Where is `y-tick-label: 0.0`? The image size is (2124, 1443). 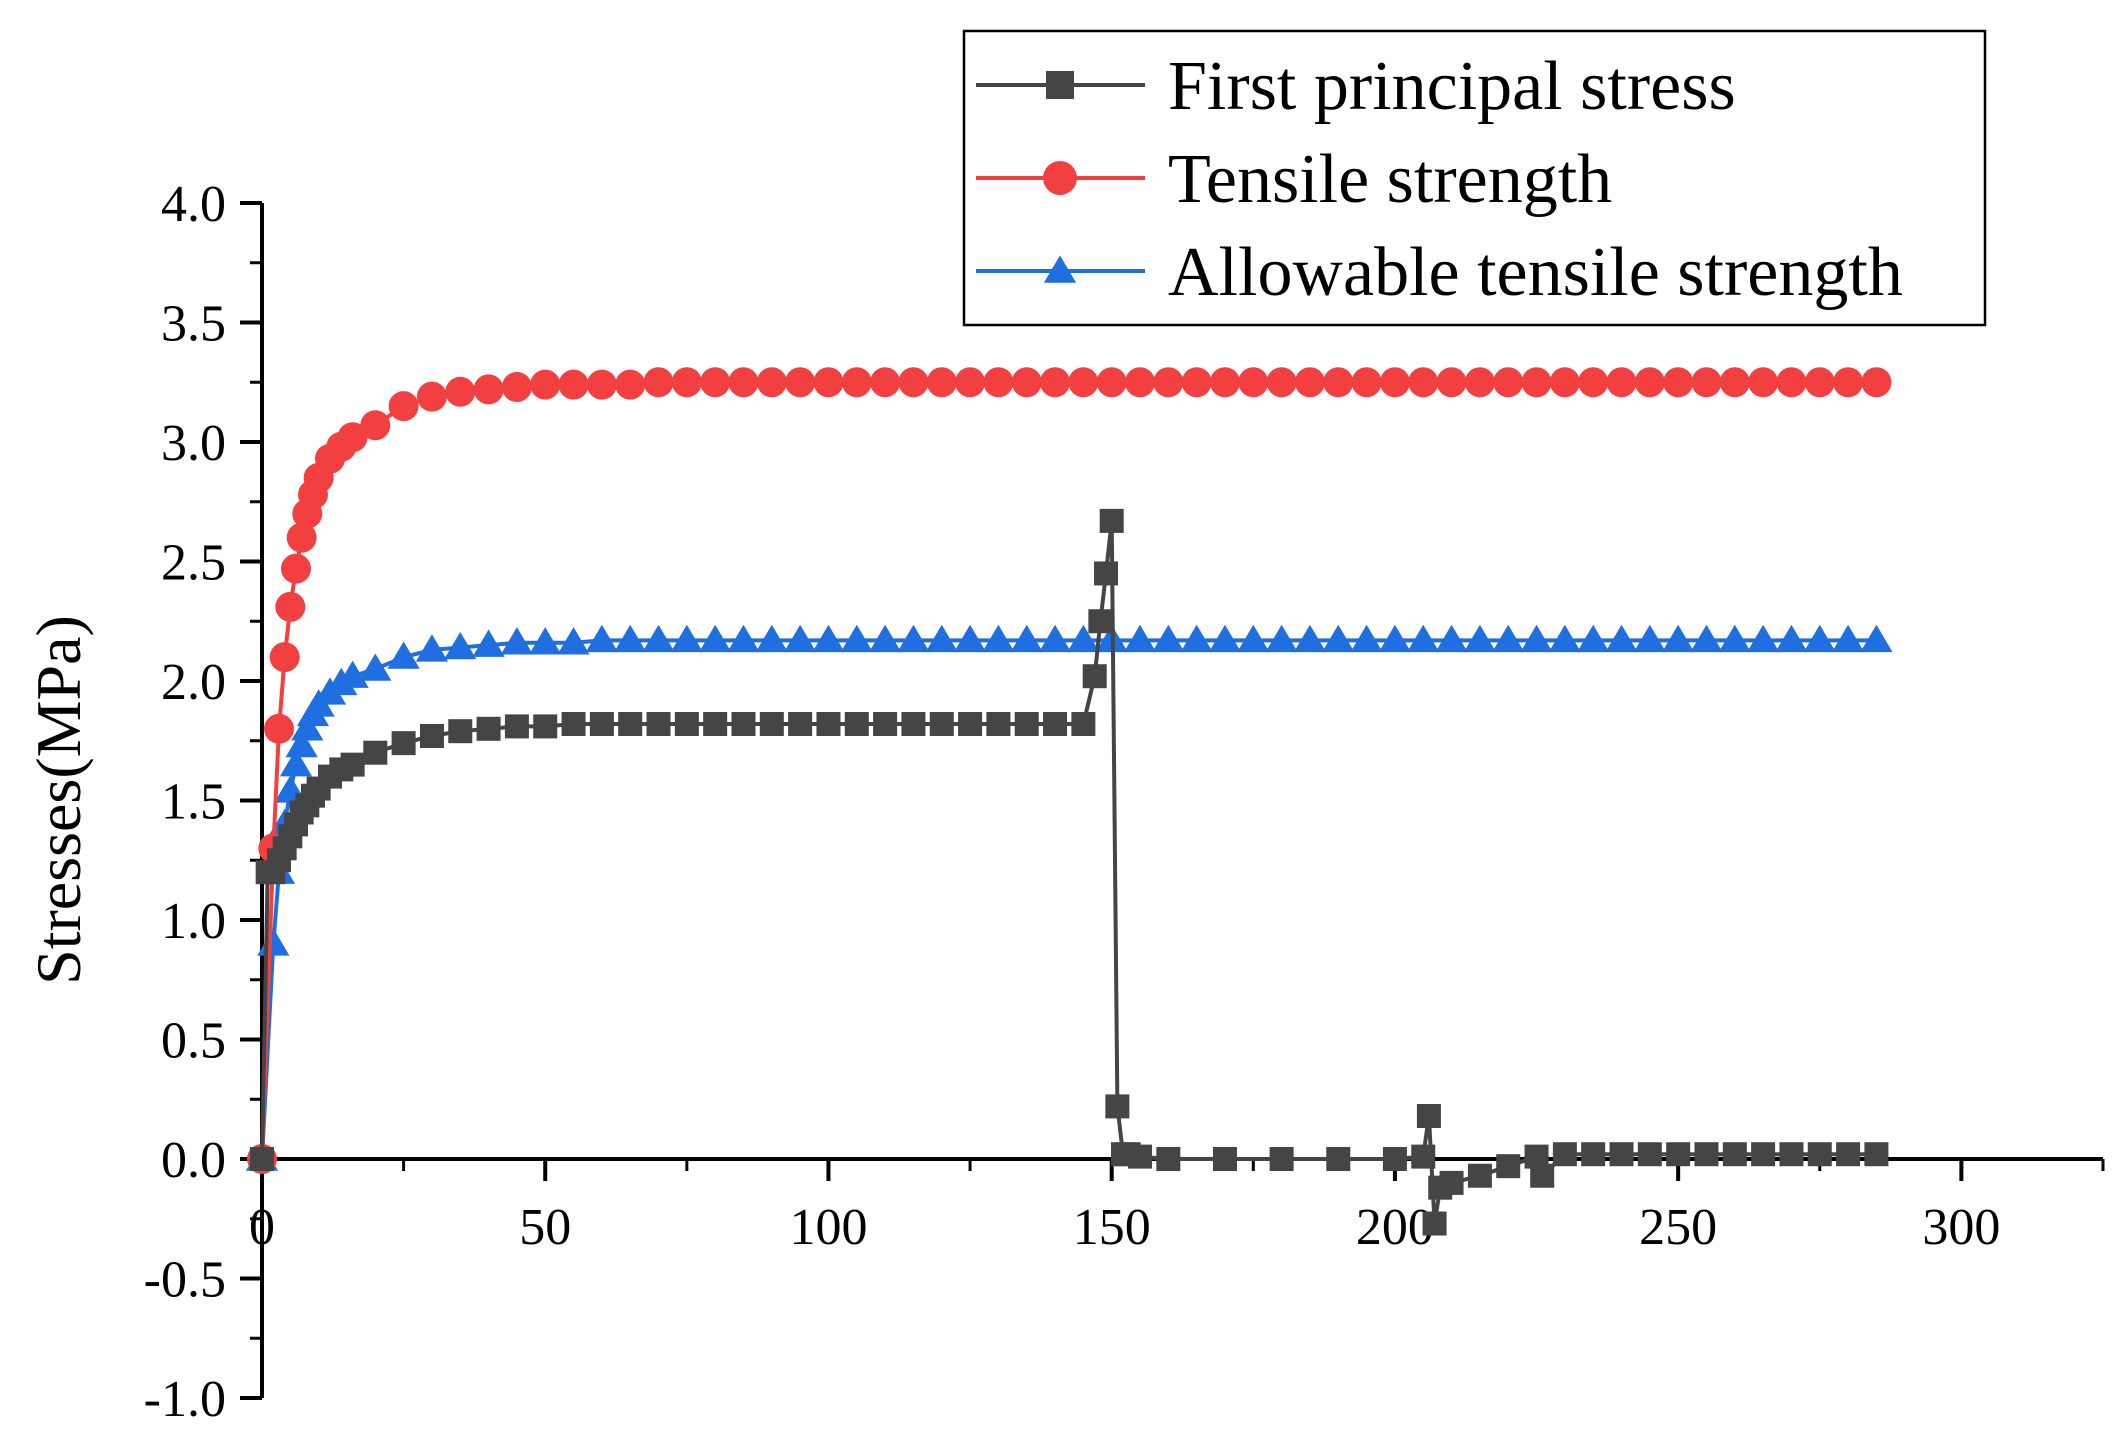
y-tick-label: 0.0 is located at coordinates (193, 1160).